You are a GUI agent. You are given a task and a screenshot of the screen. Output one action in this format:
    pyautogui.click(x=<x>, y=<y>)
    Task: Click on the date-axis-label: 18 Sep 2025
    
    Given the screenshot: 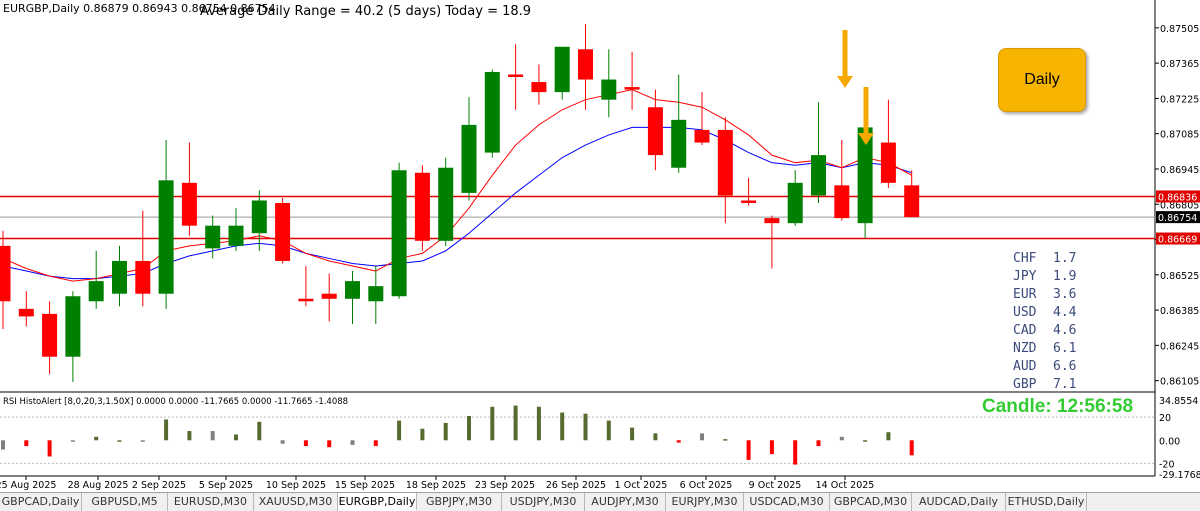 What is the action you would take?
    pyautogui.click(x=436, y=485)
    